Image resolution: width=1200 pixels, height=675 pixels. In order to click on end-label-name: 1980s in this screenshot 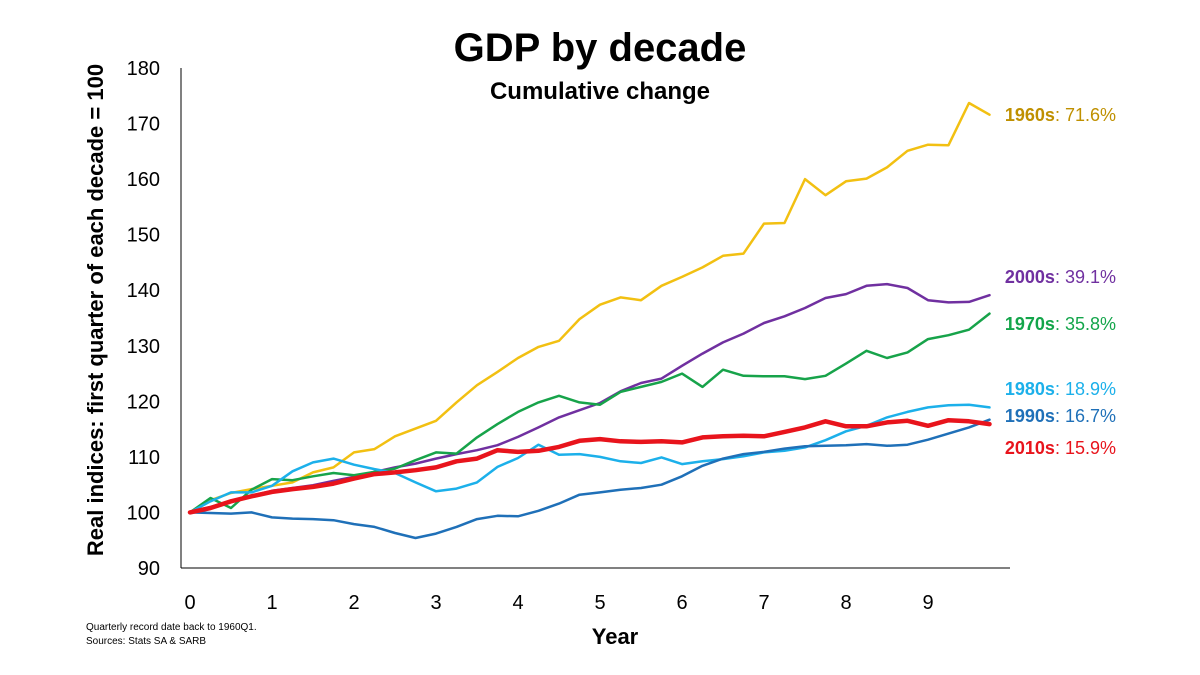, I will do `click(1030, 389)`.